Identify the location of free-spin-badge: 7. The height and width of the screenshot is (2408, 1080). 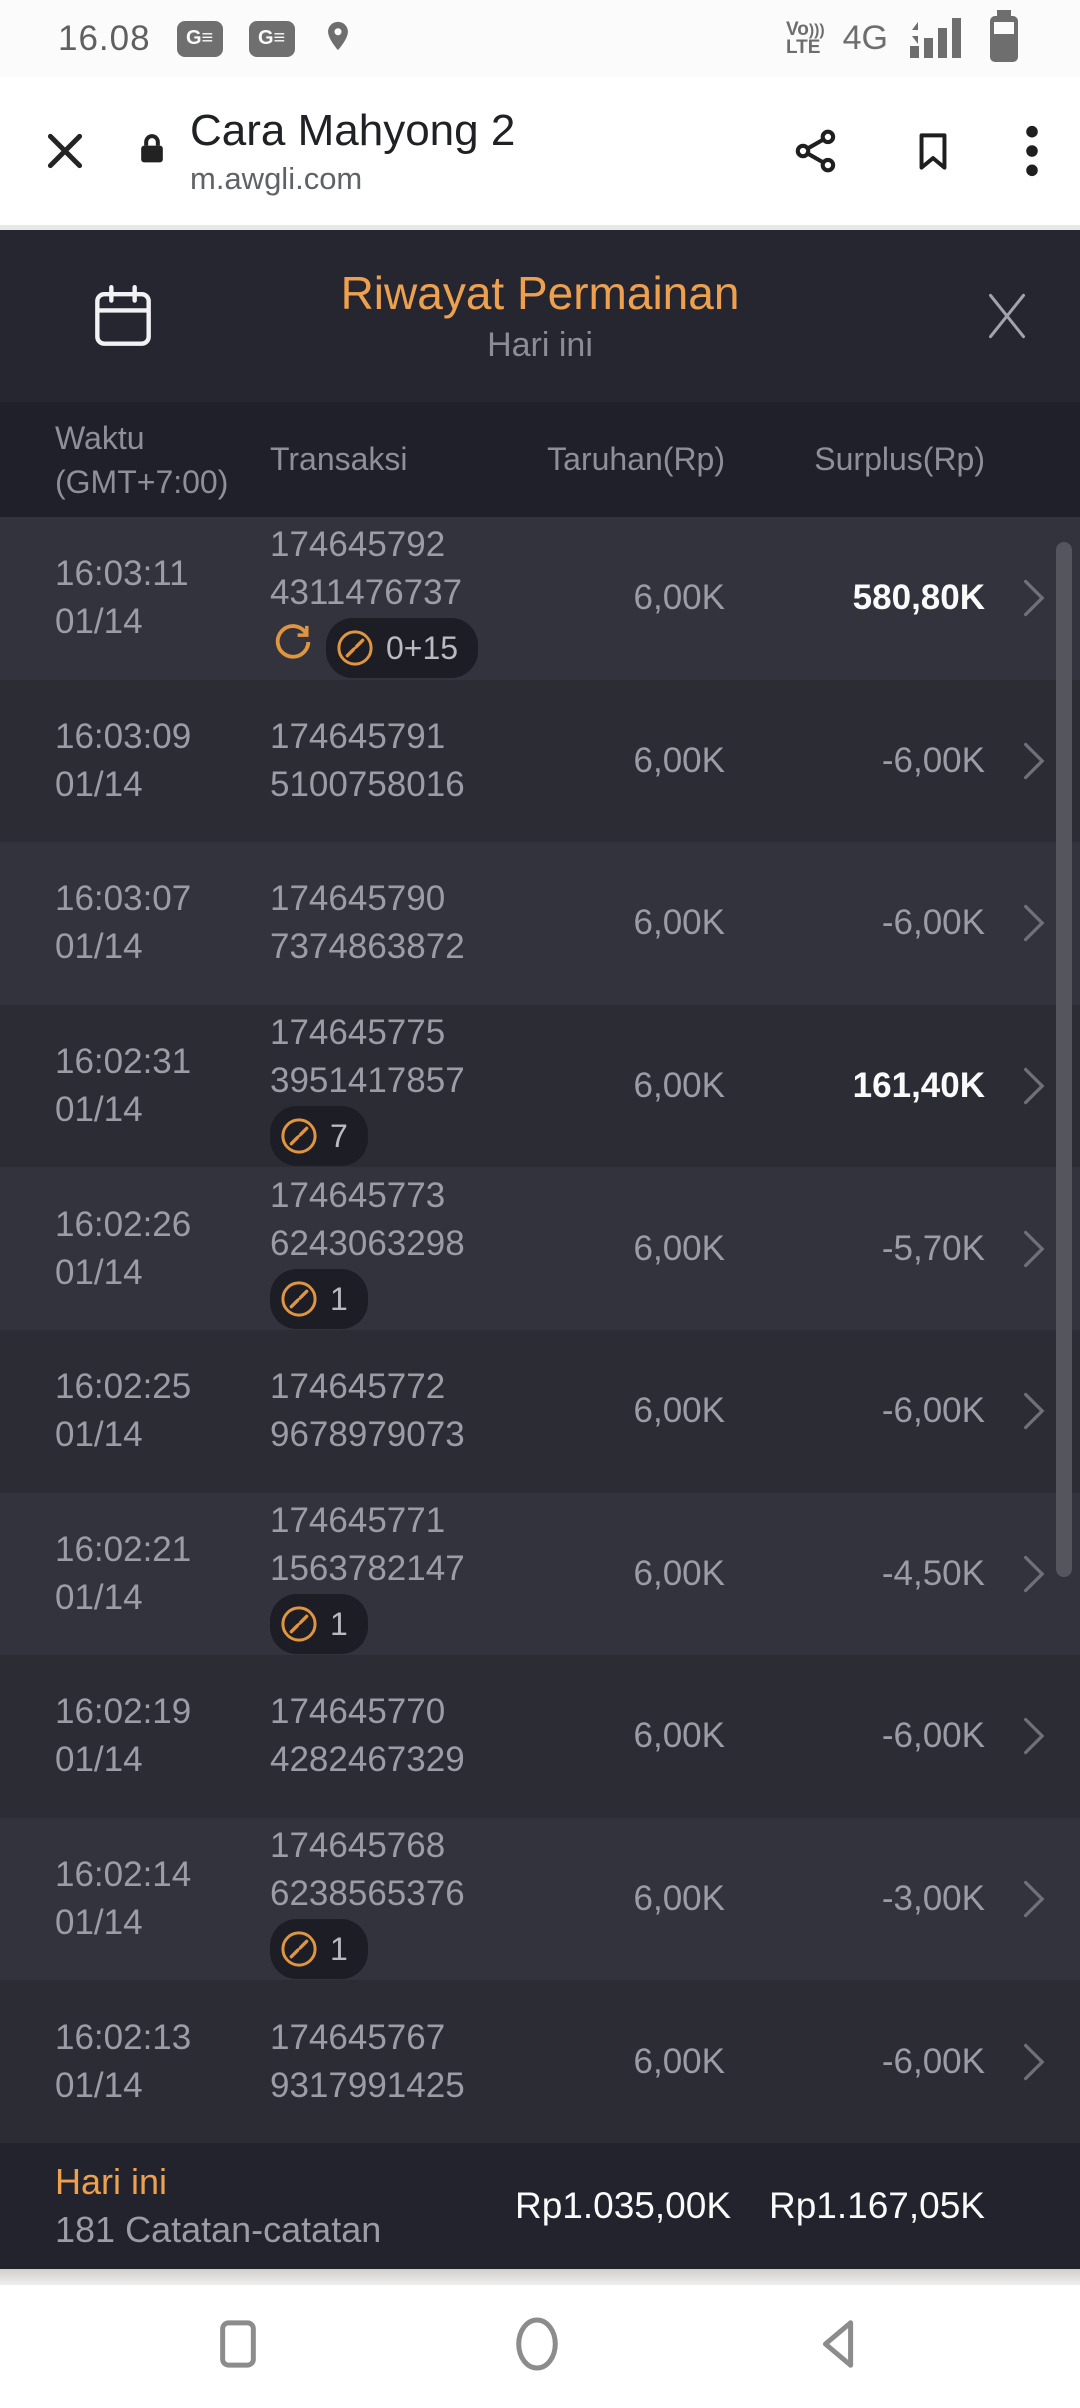
(319, 1136).